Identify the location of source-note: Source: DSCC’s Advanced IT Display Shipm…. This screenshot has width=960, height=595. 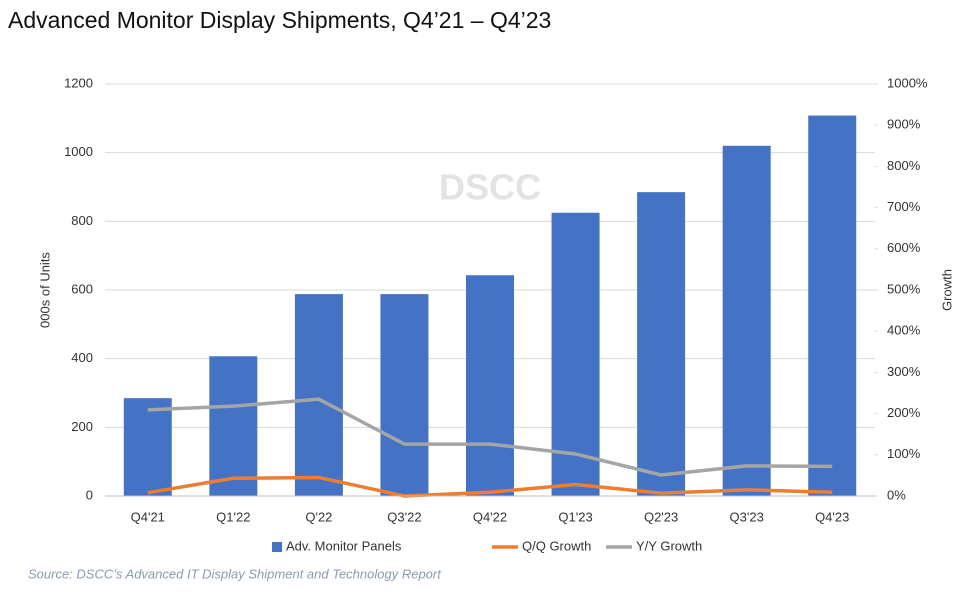
(235, 573).